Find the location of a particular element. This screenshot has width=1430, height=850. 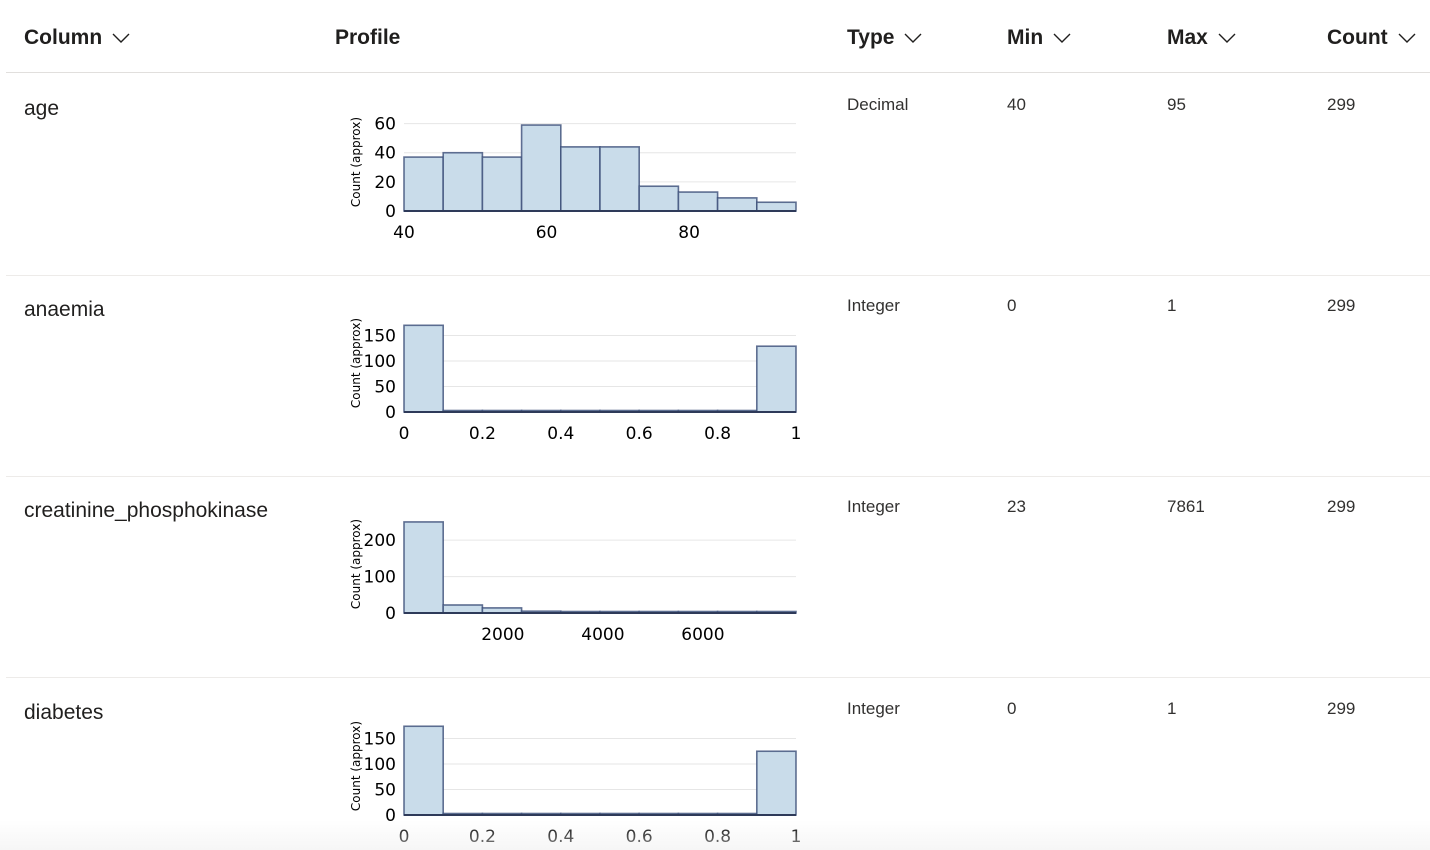

x-tick-label: 4000 is located at coordinates (602, 635).